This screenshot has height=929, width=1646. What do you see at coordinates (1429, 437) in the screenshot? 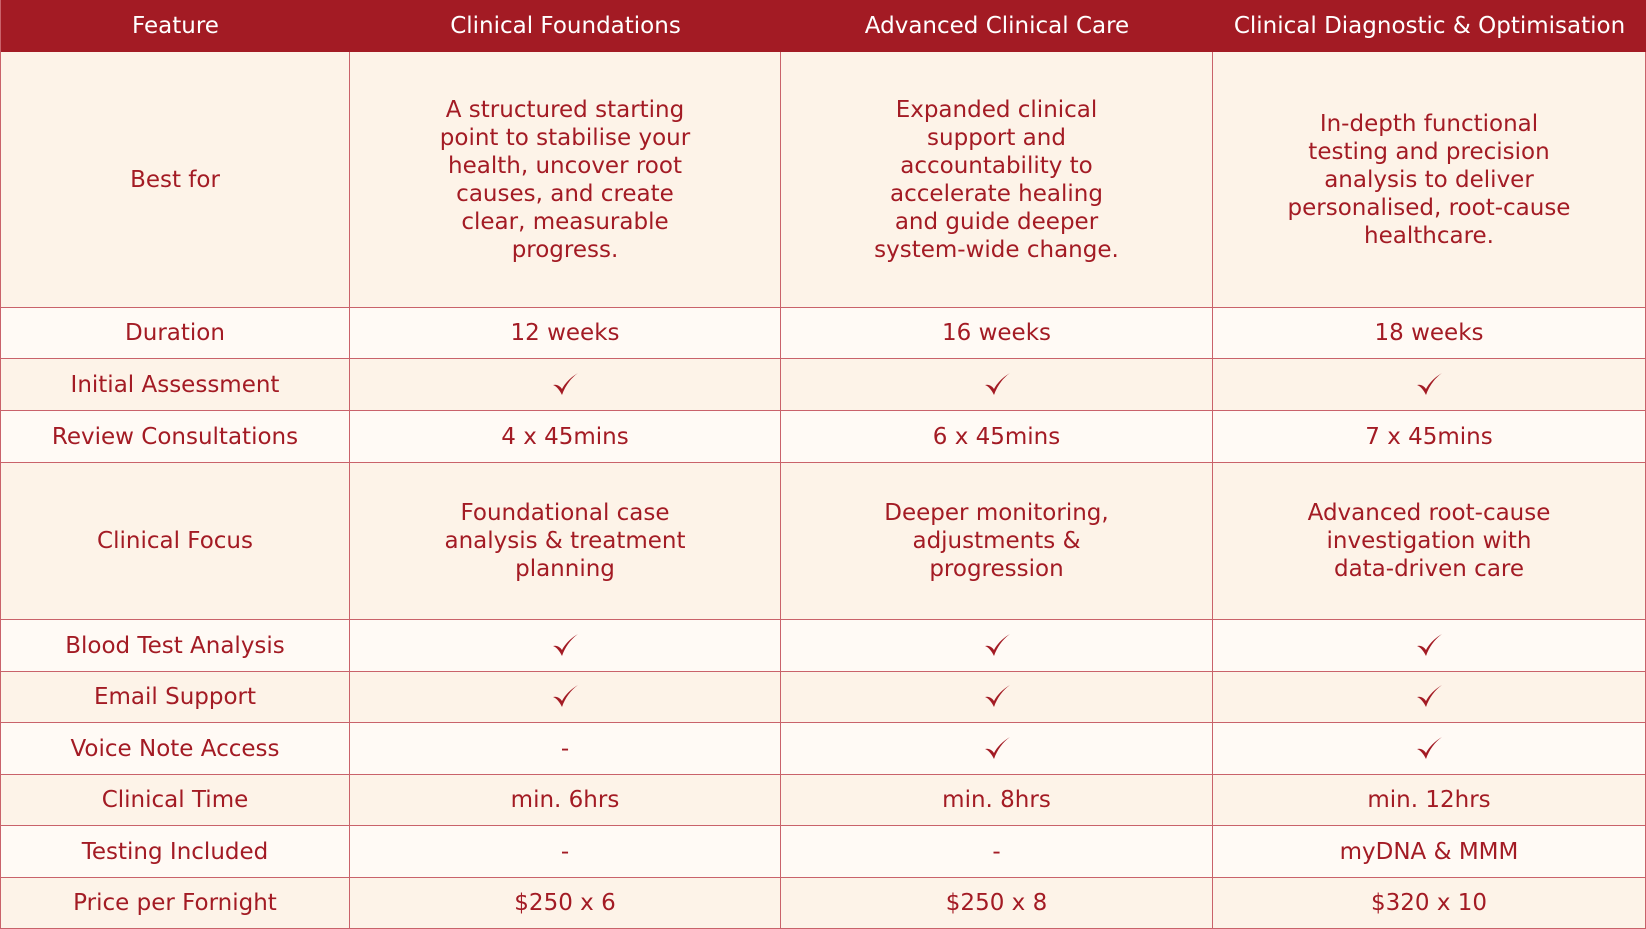
I see `review-consultations-diagnostic: 7 x 45mins` at bounding box center [1429, 437].